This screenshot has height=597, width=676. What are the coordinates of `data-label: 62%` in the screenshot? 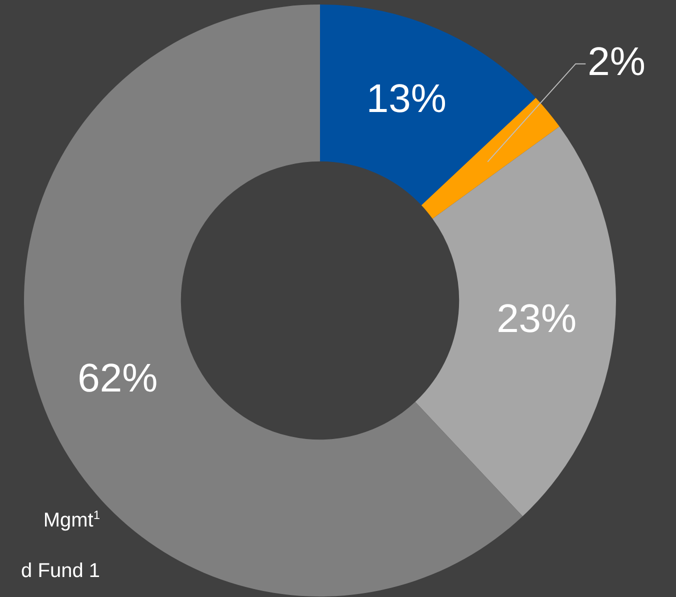 It's located at (118, 378).